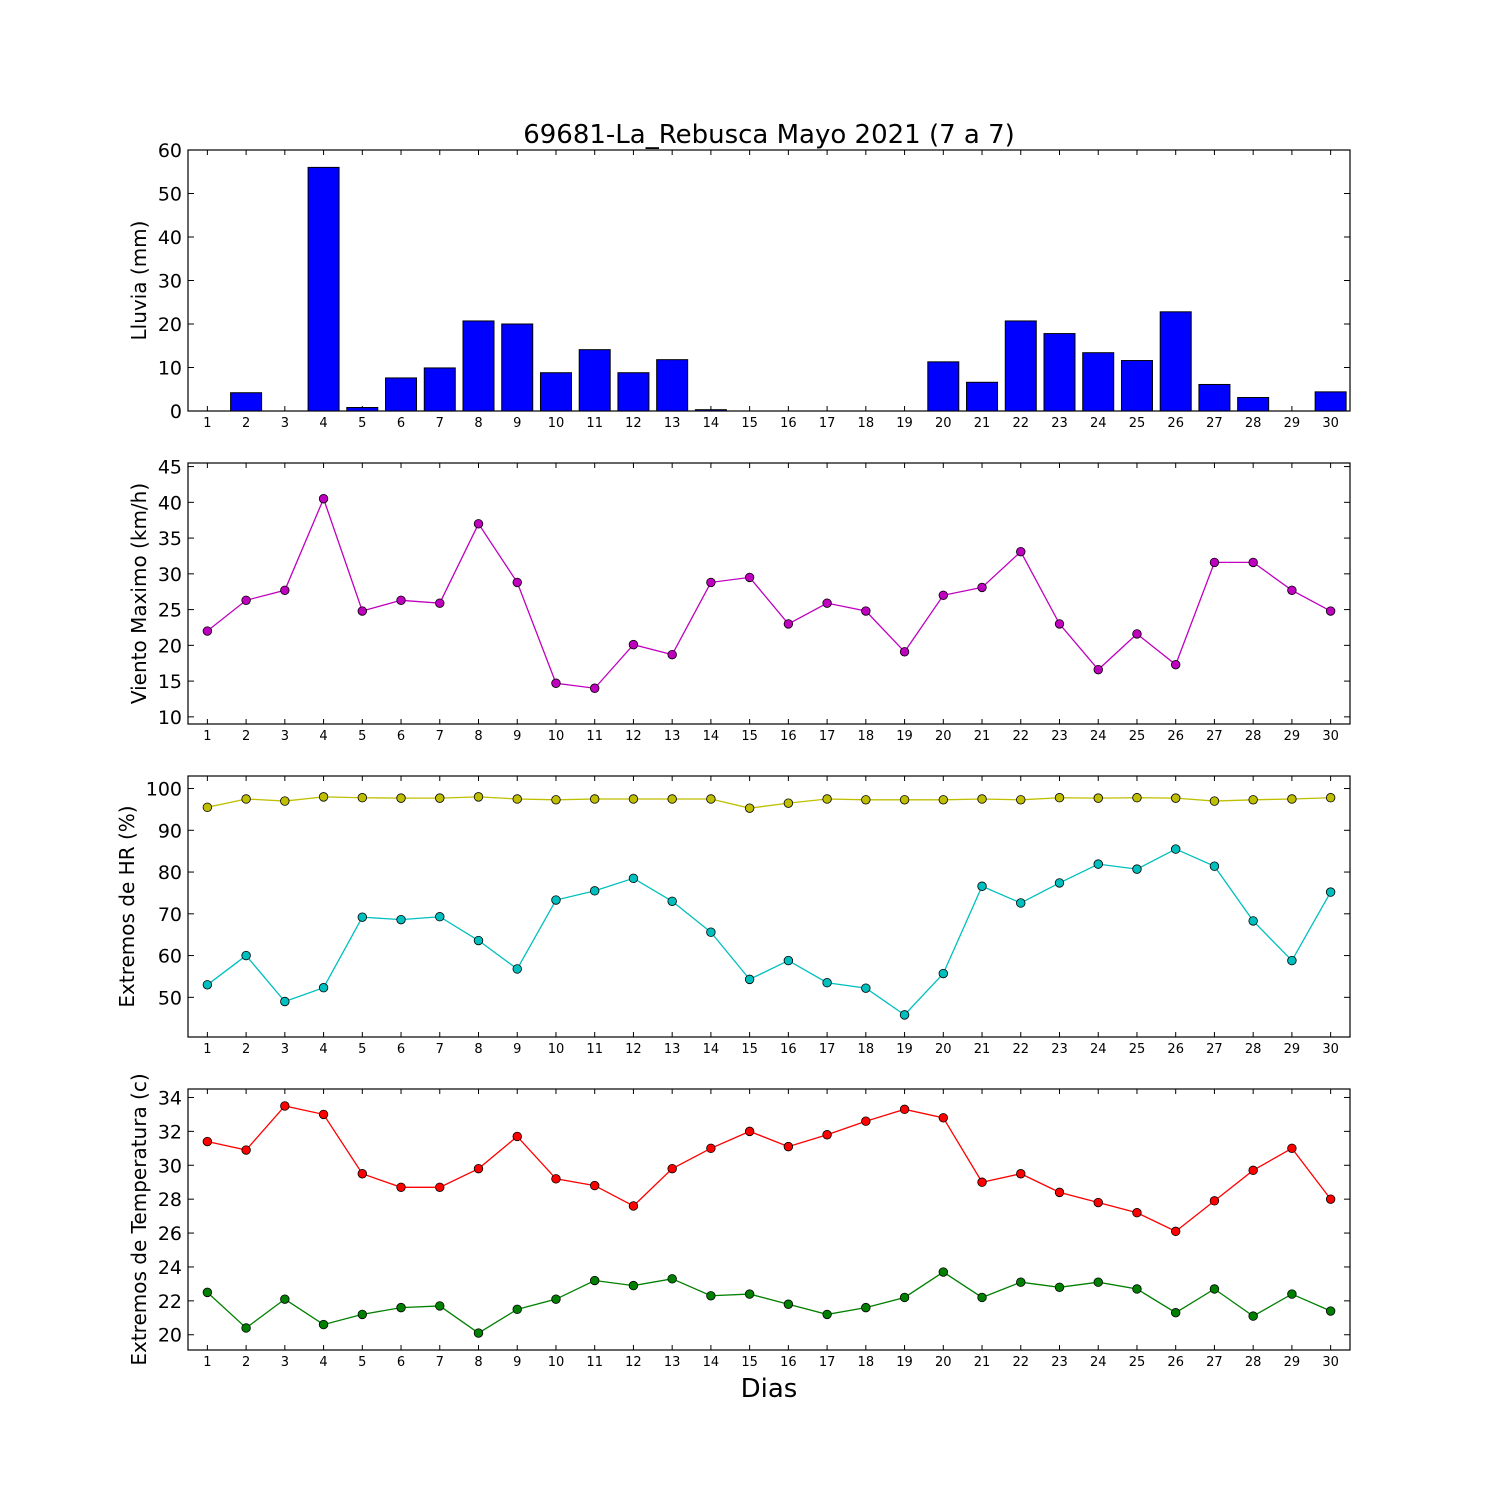 This screenshot has height=1500, width=1500. What do you see at coordinates (139, 593) in the screenshot?
I see `viento-y-axis-label: Viento Maximo (km/h)` at bounding box center [139, 593].